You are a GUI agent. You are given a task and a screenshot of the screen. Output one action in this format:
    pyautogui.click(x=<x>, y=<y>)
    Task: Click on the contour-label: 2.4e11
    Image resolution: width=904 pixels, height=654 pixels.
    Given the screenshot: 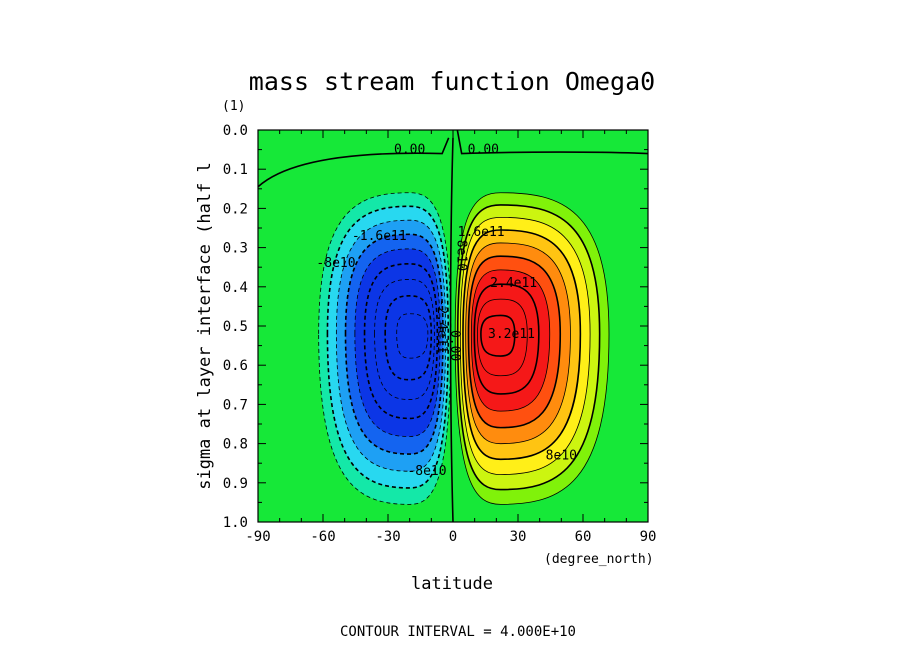 What is the action you would take?
    pyautogui.click(x=513, y=283)
    